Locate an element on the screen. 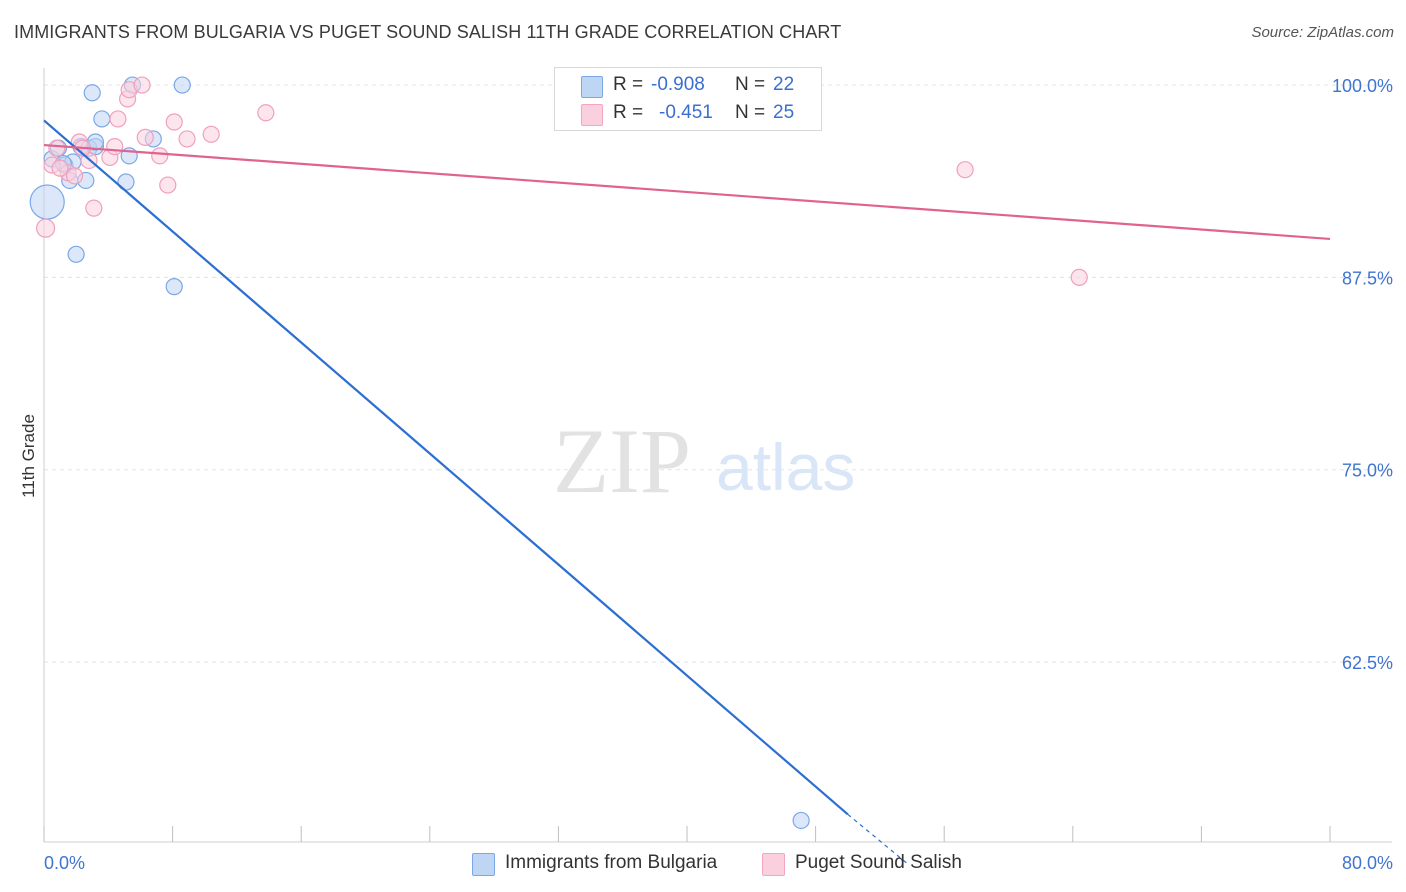 The width and height of the screenshot is (1406, 892). y-tick-label: 87.5% is located at coordinates (1367, 278).